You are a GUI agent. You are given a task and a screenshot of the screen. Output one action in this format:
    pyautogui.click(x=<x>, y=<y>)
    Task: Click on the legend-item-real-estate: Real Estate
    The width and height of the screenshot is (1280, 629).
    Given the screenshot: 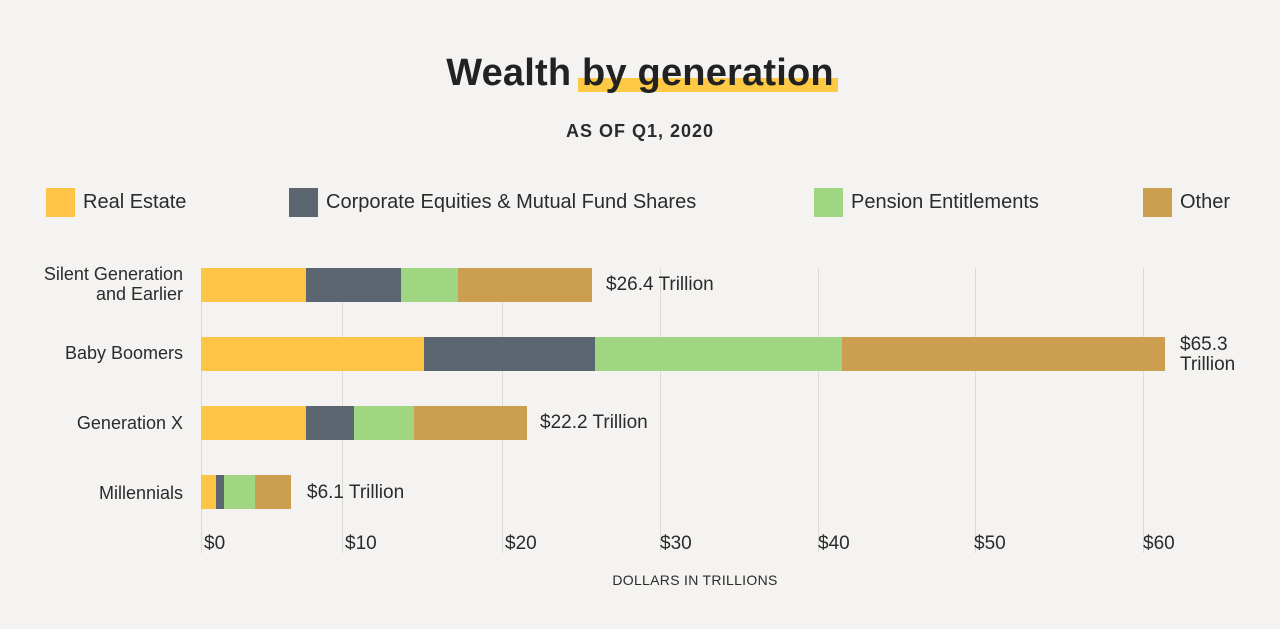 What is the action you would take?
    pyautogui.click(x=116, y=202)
    